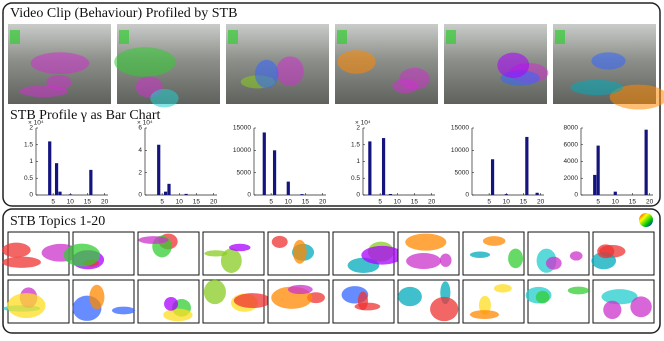 The width and height of the screenshot is (664, 341). I want to click on y-tick-label: 4000, so click(571, 161).